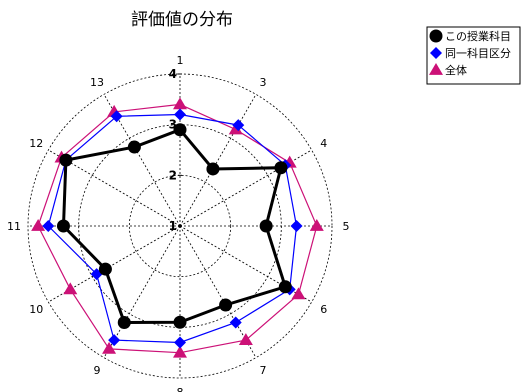  I want to click on radial-tick-labels: 1 2 3 4, so click(175, 150).